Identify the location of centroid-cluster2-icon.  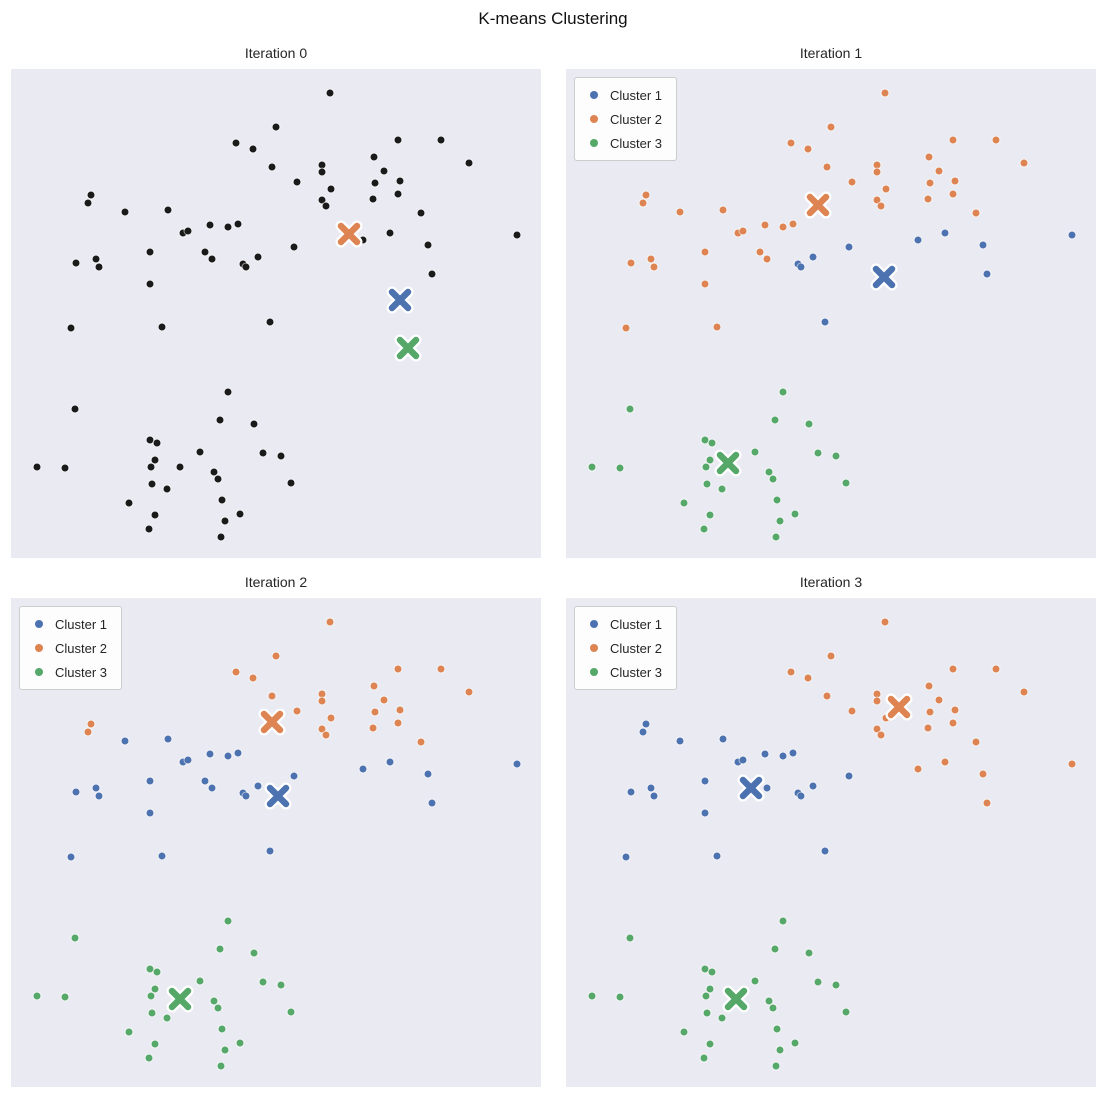
(272, 722).